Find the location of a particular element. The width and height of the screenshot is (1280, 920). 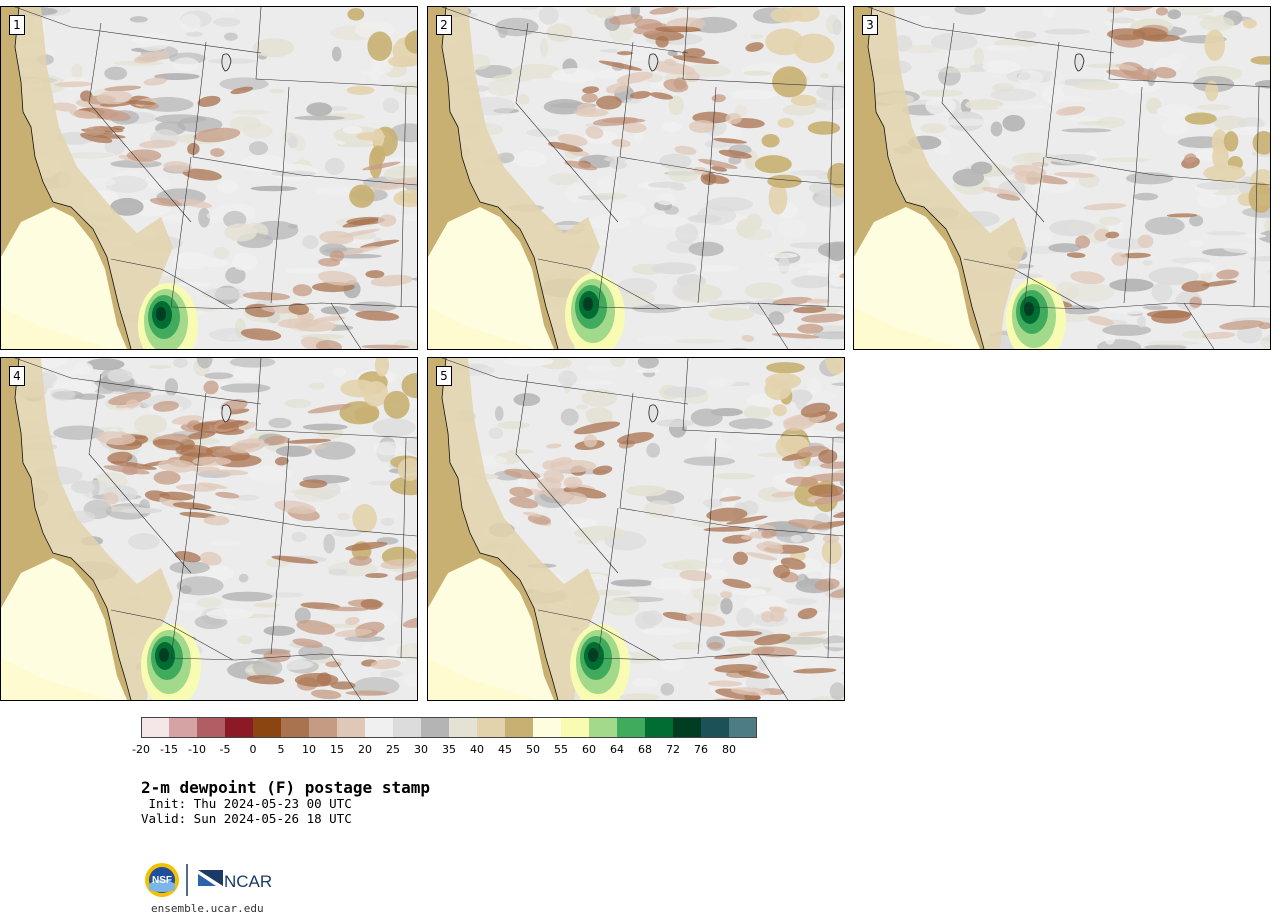

nsf-seal-text: NSF is located at coordinates (162, 880).